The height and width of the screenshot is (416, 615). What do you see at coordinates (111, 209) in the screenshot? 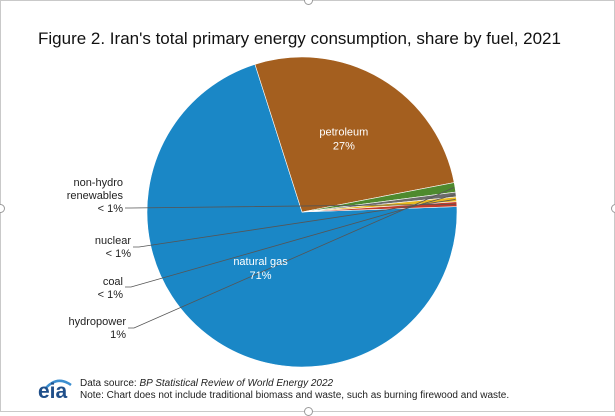
I see `side-label-non-hydro-renewables-line-2: < 1%` at bounding box center [111, 209].